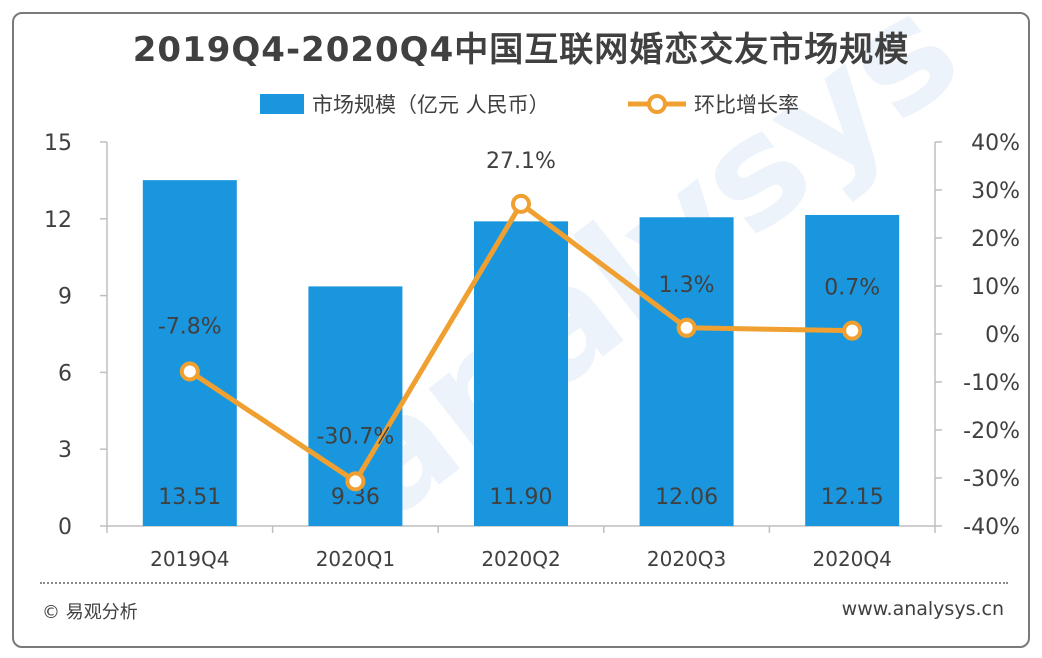 The width and height of the screenshot is (1042, 658). I want to click on left-tick-label: 12, so click(58, 220).